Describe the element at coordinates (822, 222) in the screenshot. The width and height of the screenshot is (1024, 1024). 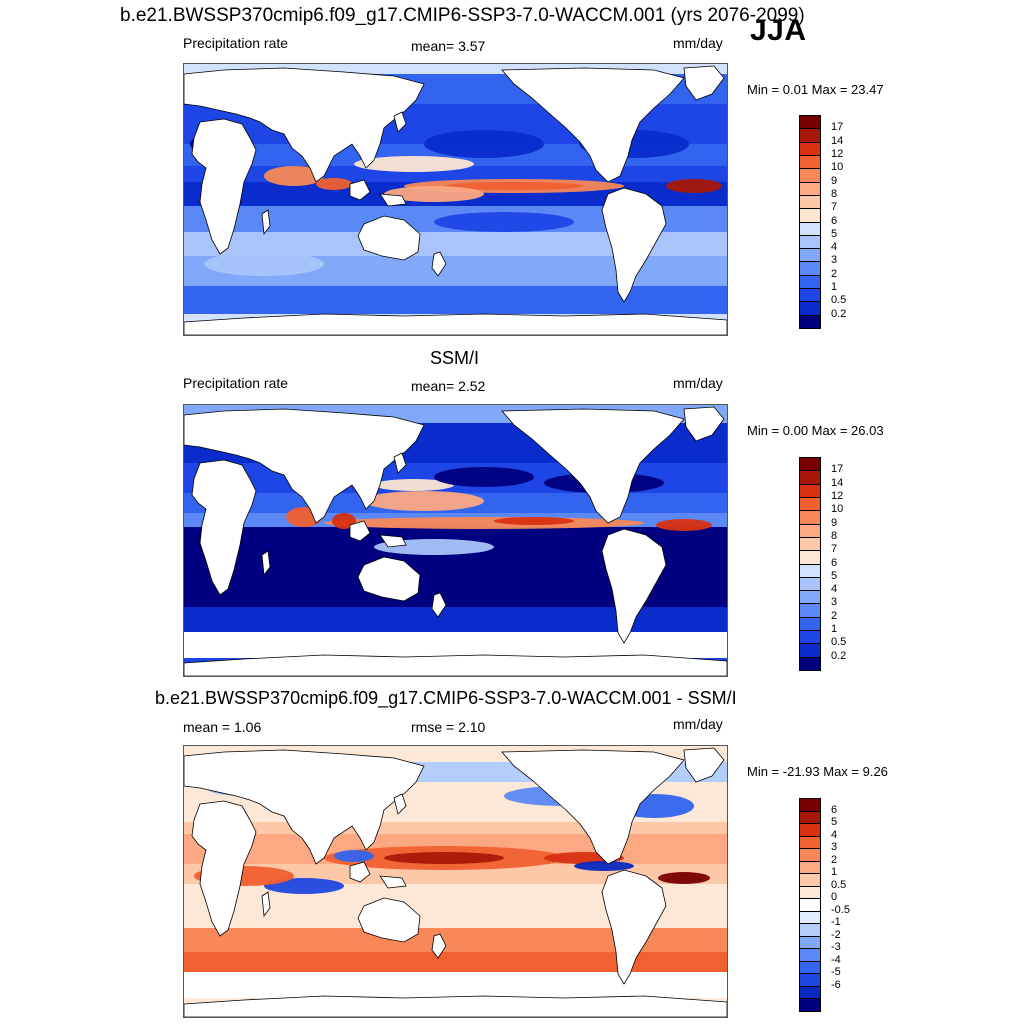
I see `panel1-colorbar: 17 14 12 10 9 8 7 6 5 4 3 2 1 0.5 0.2` at that location.